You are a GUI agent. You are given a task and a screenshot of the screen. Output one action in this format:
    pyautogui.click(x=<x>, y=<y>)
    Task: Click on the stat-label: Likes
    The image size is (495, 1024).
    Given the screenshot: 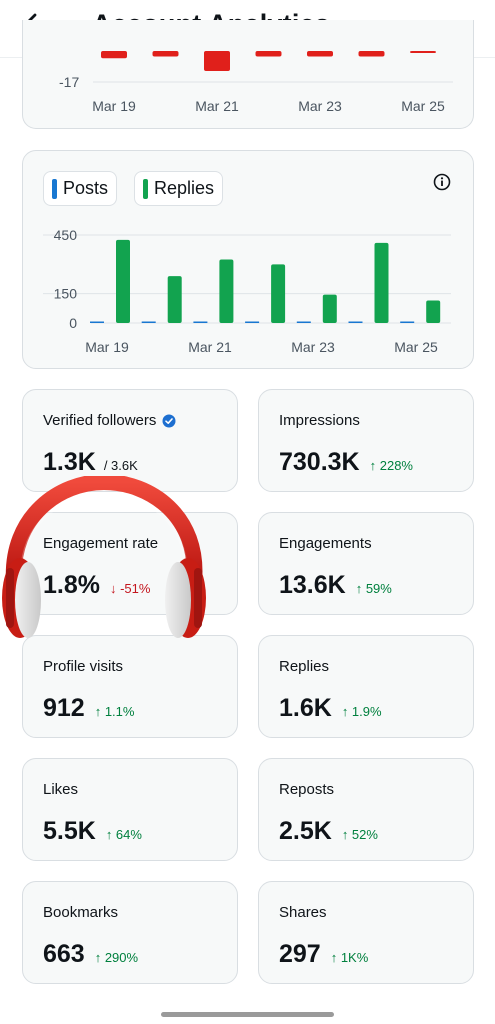 What is the action you would take?
    pyautogui.click(x=60, y=789)
    